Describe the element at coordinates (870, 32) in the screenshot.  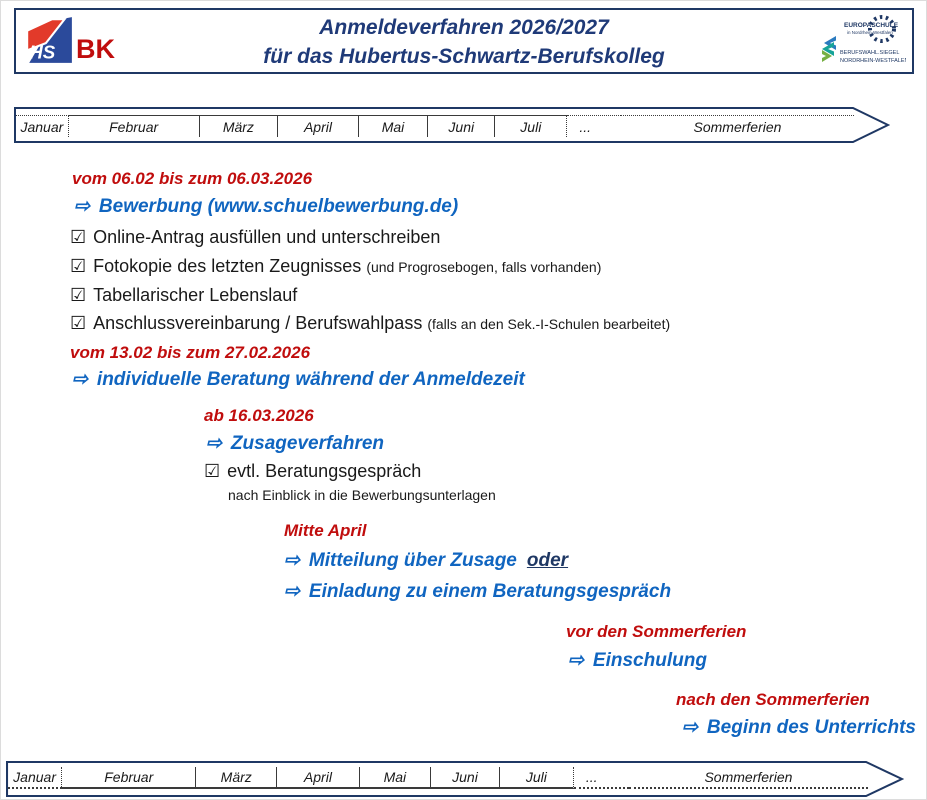
I see `europaschule-subtext: in Nordrhein-Westfalen` at that location.